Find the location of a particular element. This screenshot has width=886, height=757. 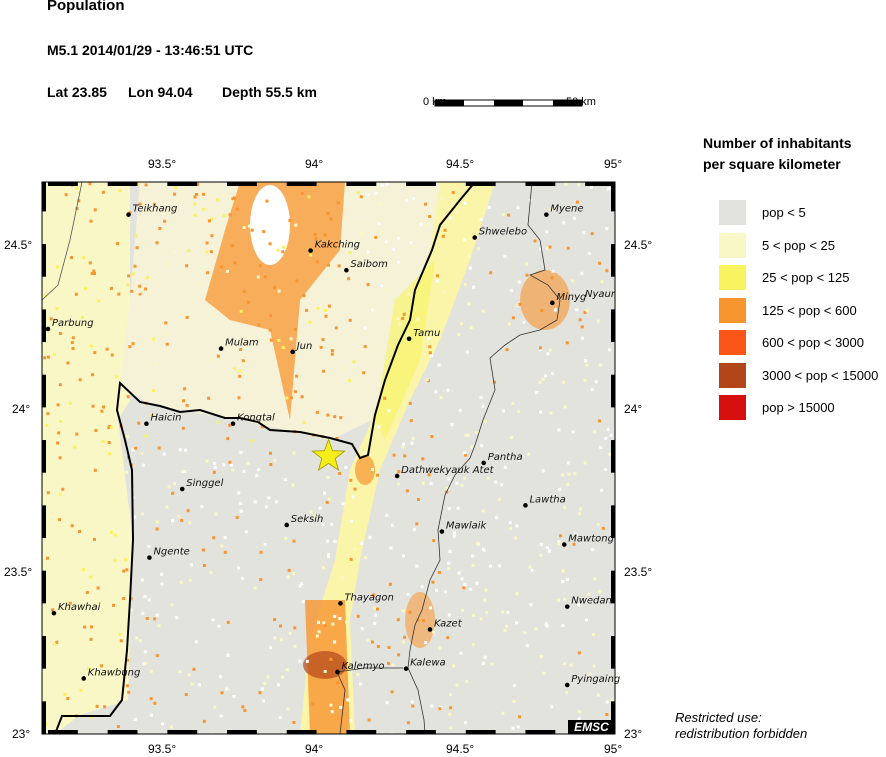

city-marker: Khawbung is located at coordinates (111, 674).